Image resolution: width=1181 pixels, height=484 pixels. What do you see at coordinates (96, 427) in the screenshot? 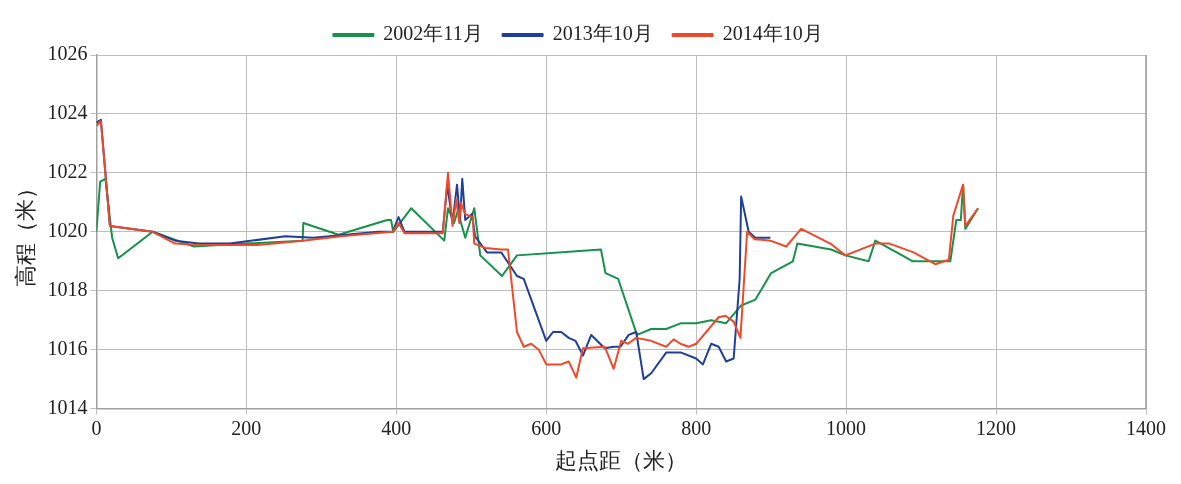
I see `x-tick-label: 0` at bounding box center [96, 427].